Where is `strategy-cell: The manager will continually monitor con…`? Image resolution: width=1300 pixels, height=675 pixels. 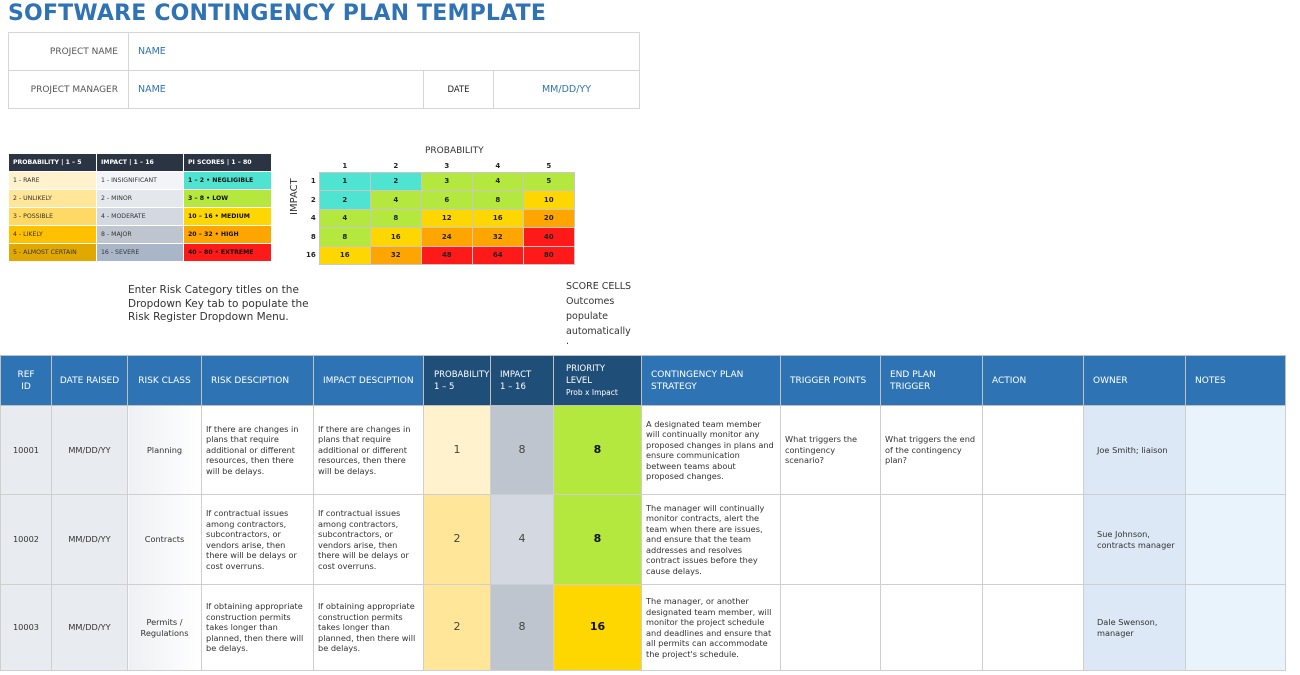 strategy-cell: The manager will continually monitor con… is located at coordinates (711, 539).